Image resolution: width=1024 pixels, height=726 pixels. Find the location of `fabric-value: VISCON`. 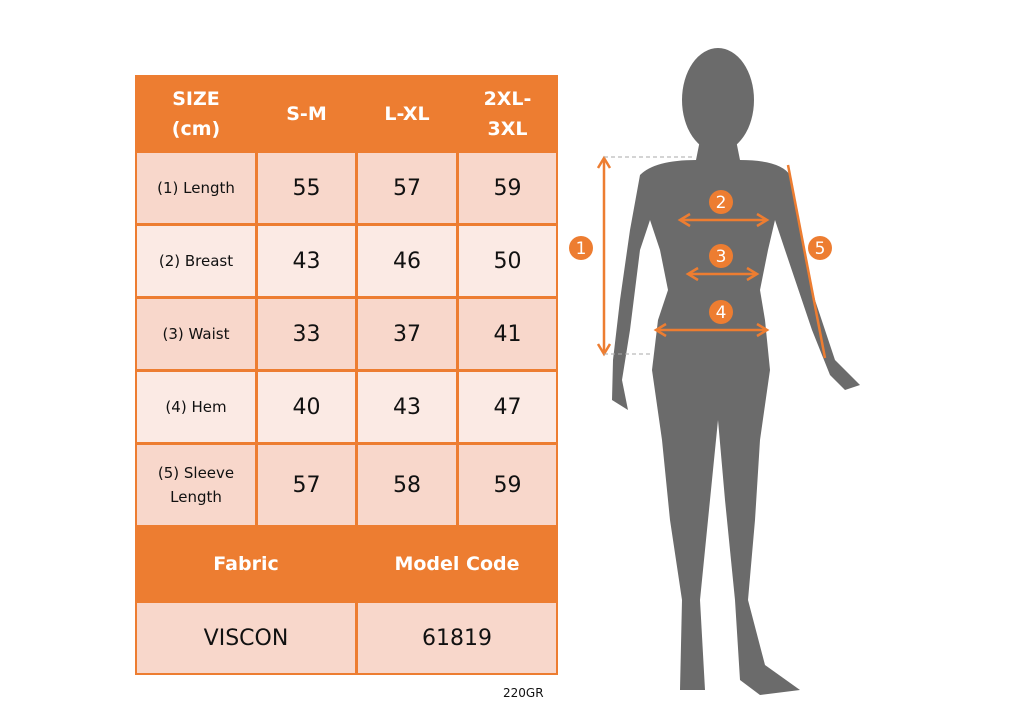

fabric-value: VISCON is located at coordinates (246, 638).